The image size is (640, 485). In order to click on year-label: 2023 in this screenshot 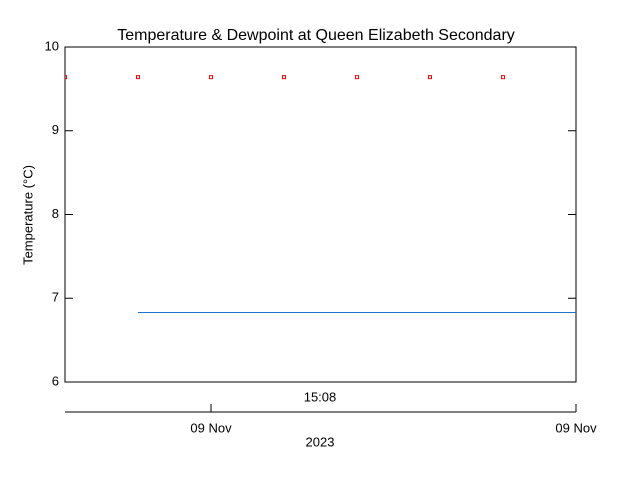, I will do `click(320, 441)`.